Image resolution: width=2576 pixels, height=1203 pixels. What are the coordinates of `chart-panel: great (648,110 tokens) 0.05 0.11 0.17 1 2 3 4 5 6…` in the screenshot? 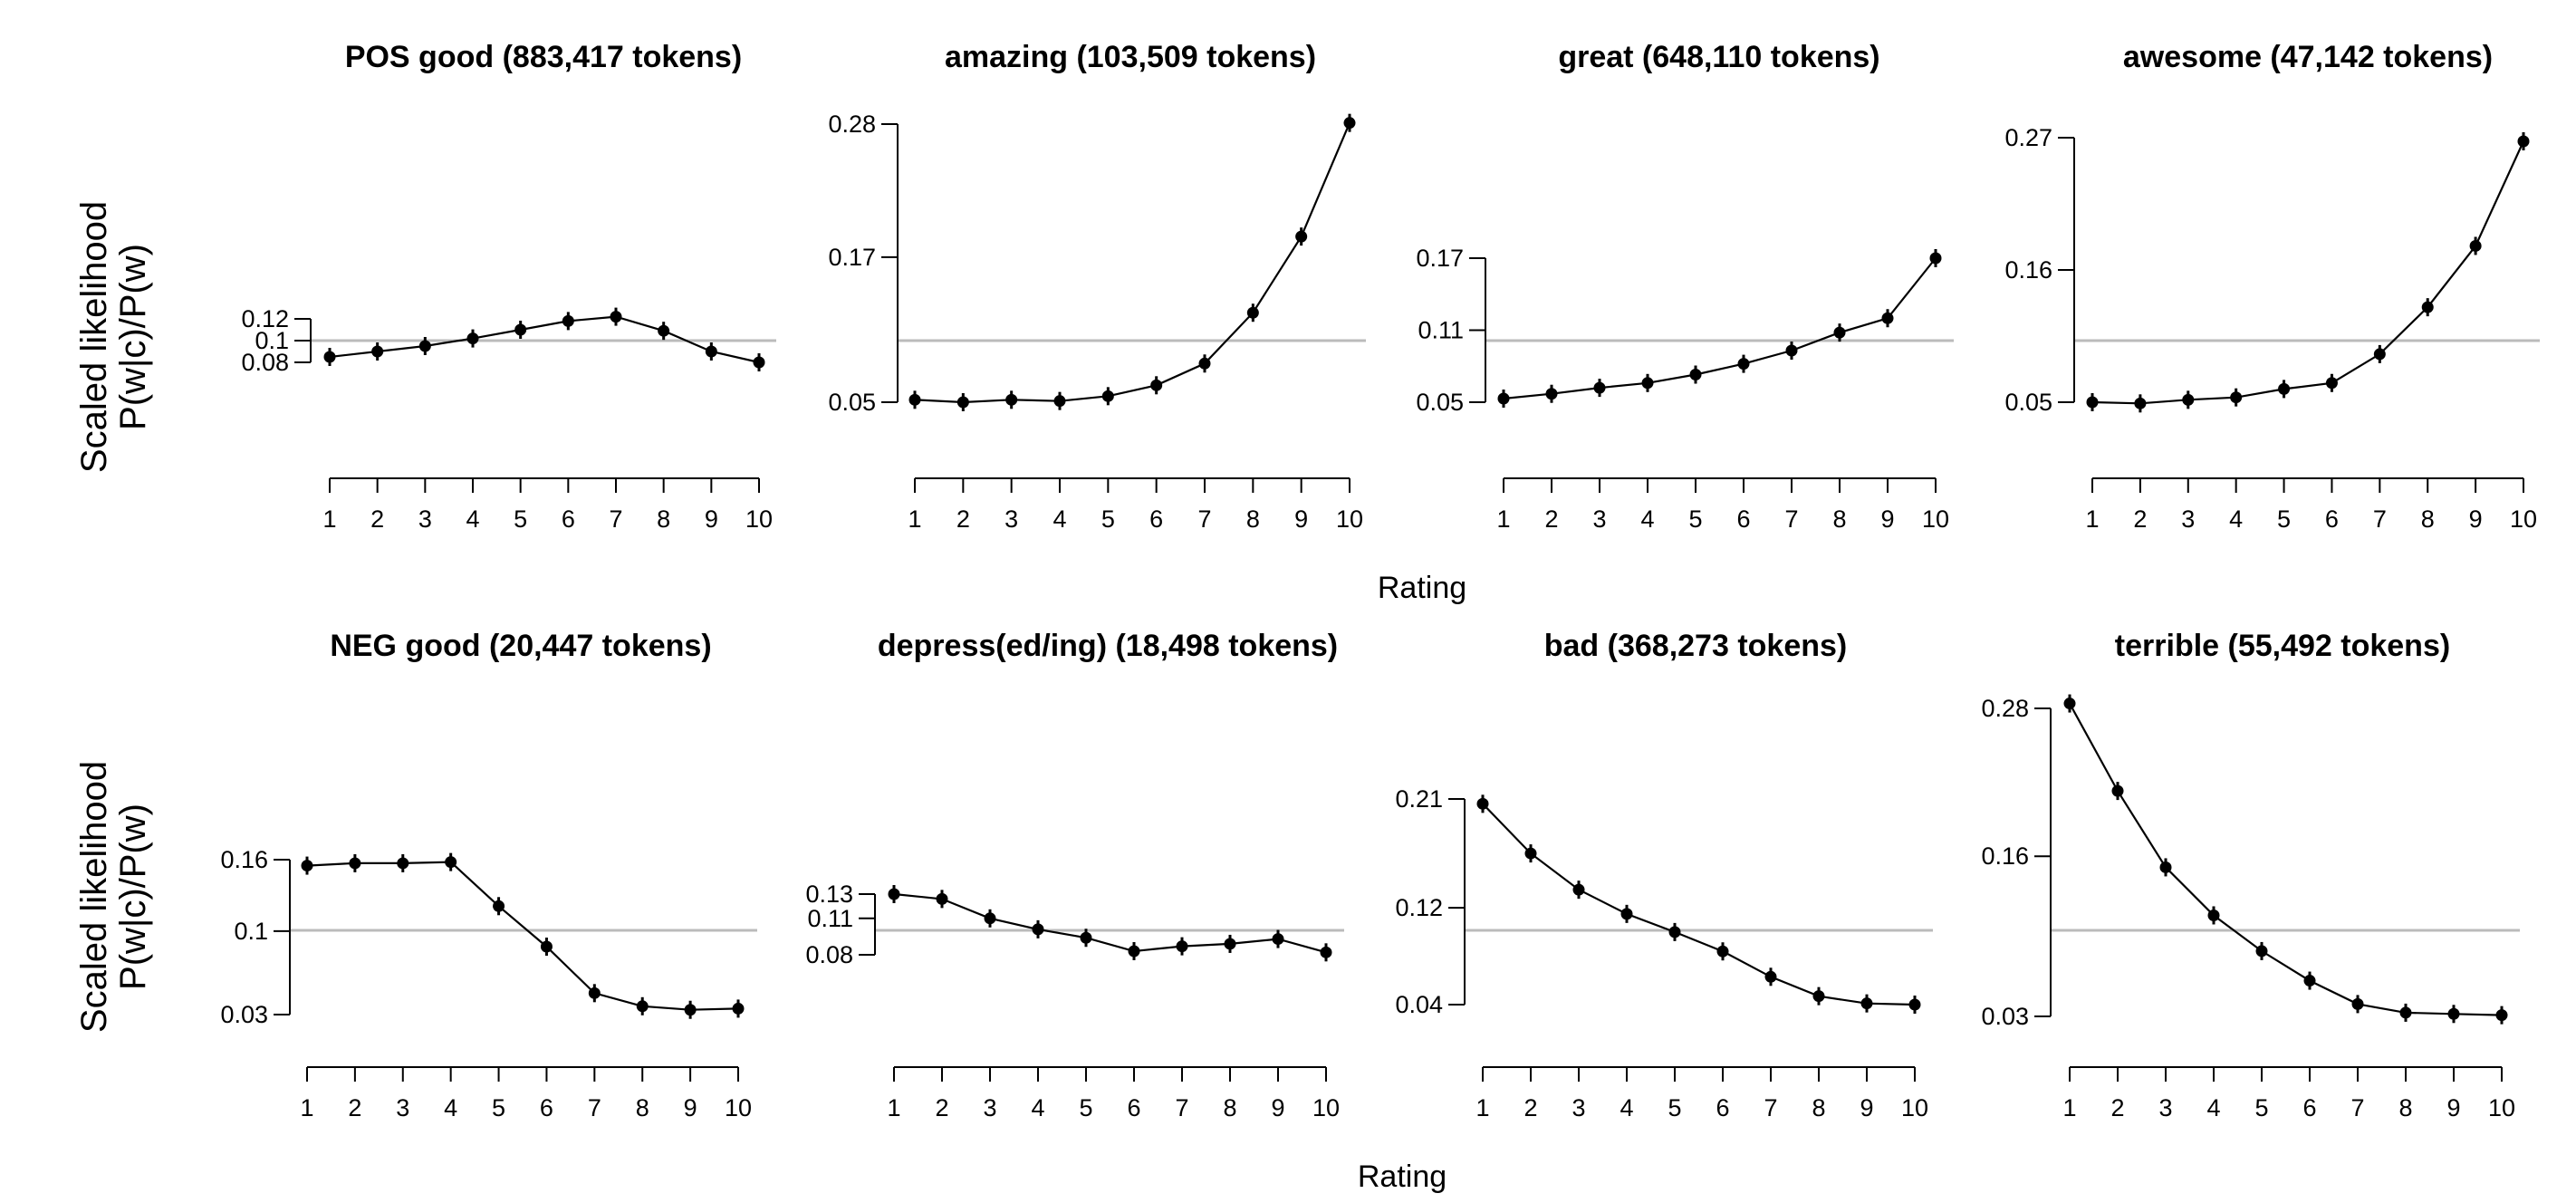 It's located at (1685, 286).